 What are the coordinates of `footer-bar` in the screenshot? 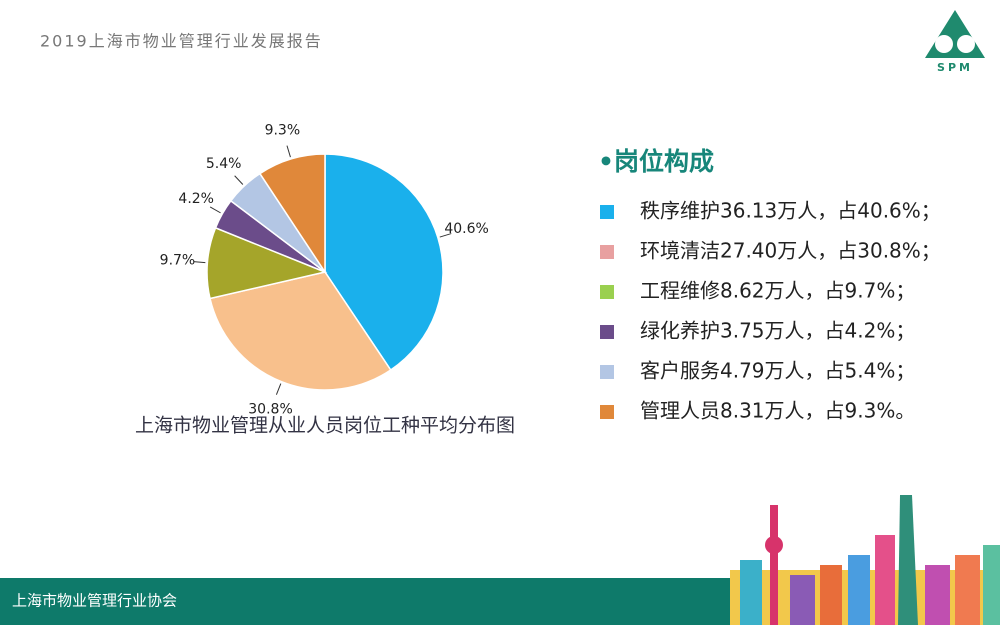 It's located at (365, 601).